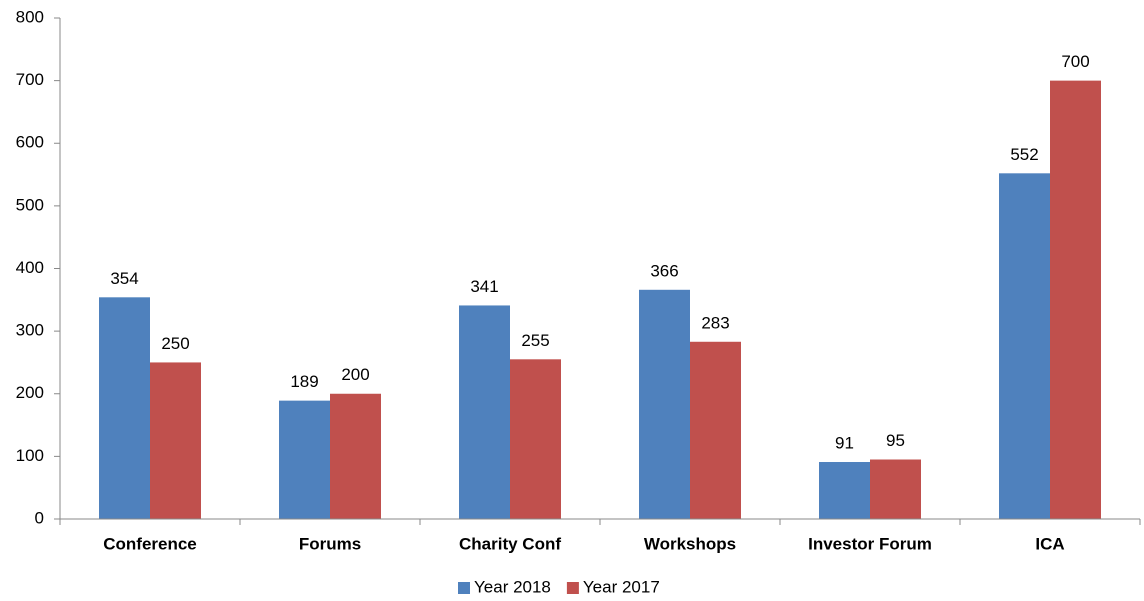  I want to click on data-label: 341, so click(484, 286).